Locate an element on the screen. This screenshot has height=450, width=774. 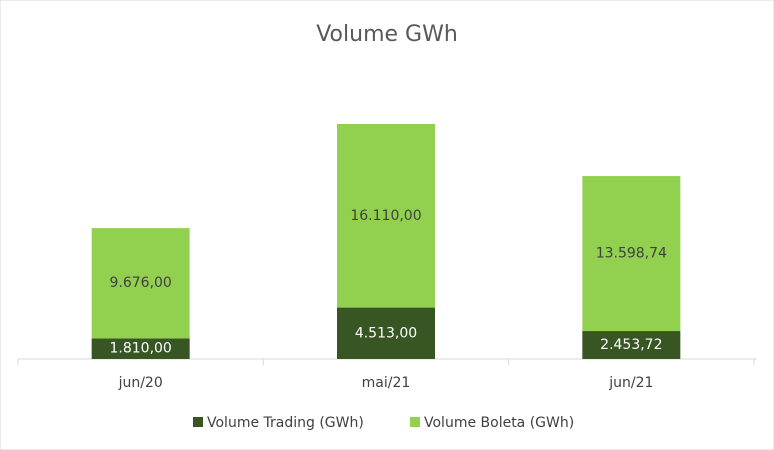
data-label: 16.110,00 is located at coordinates (385, 216).